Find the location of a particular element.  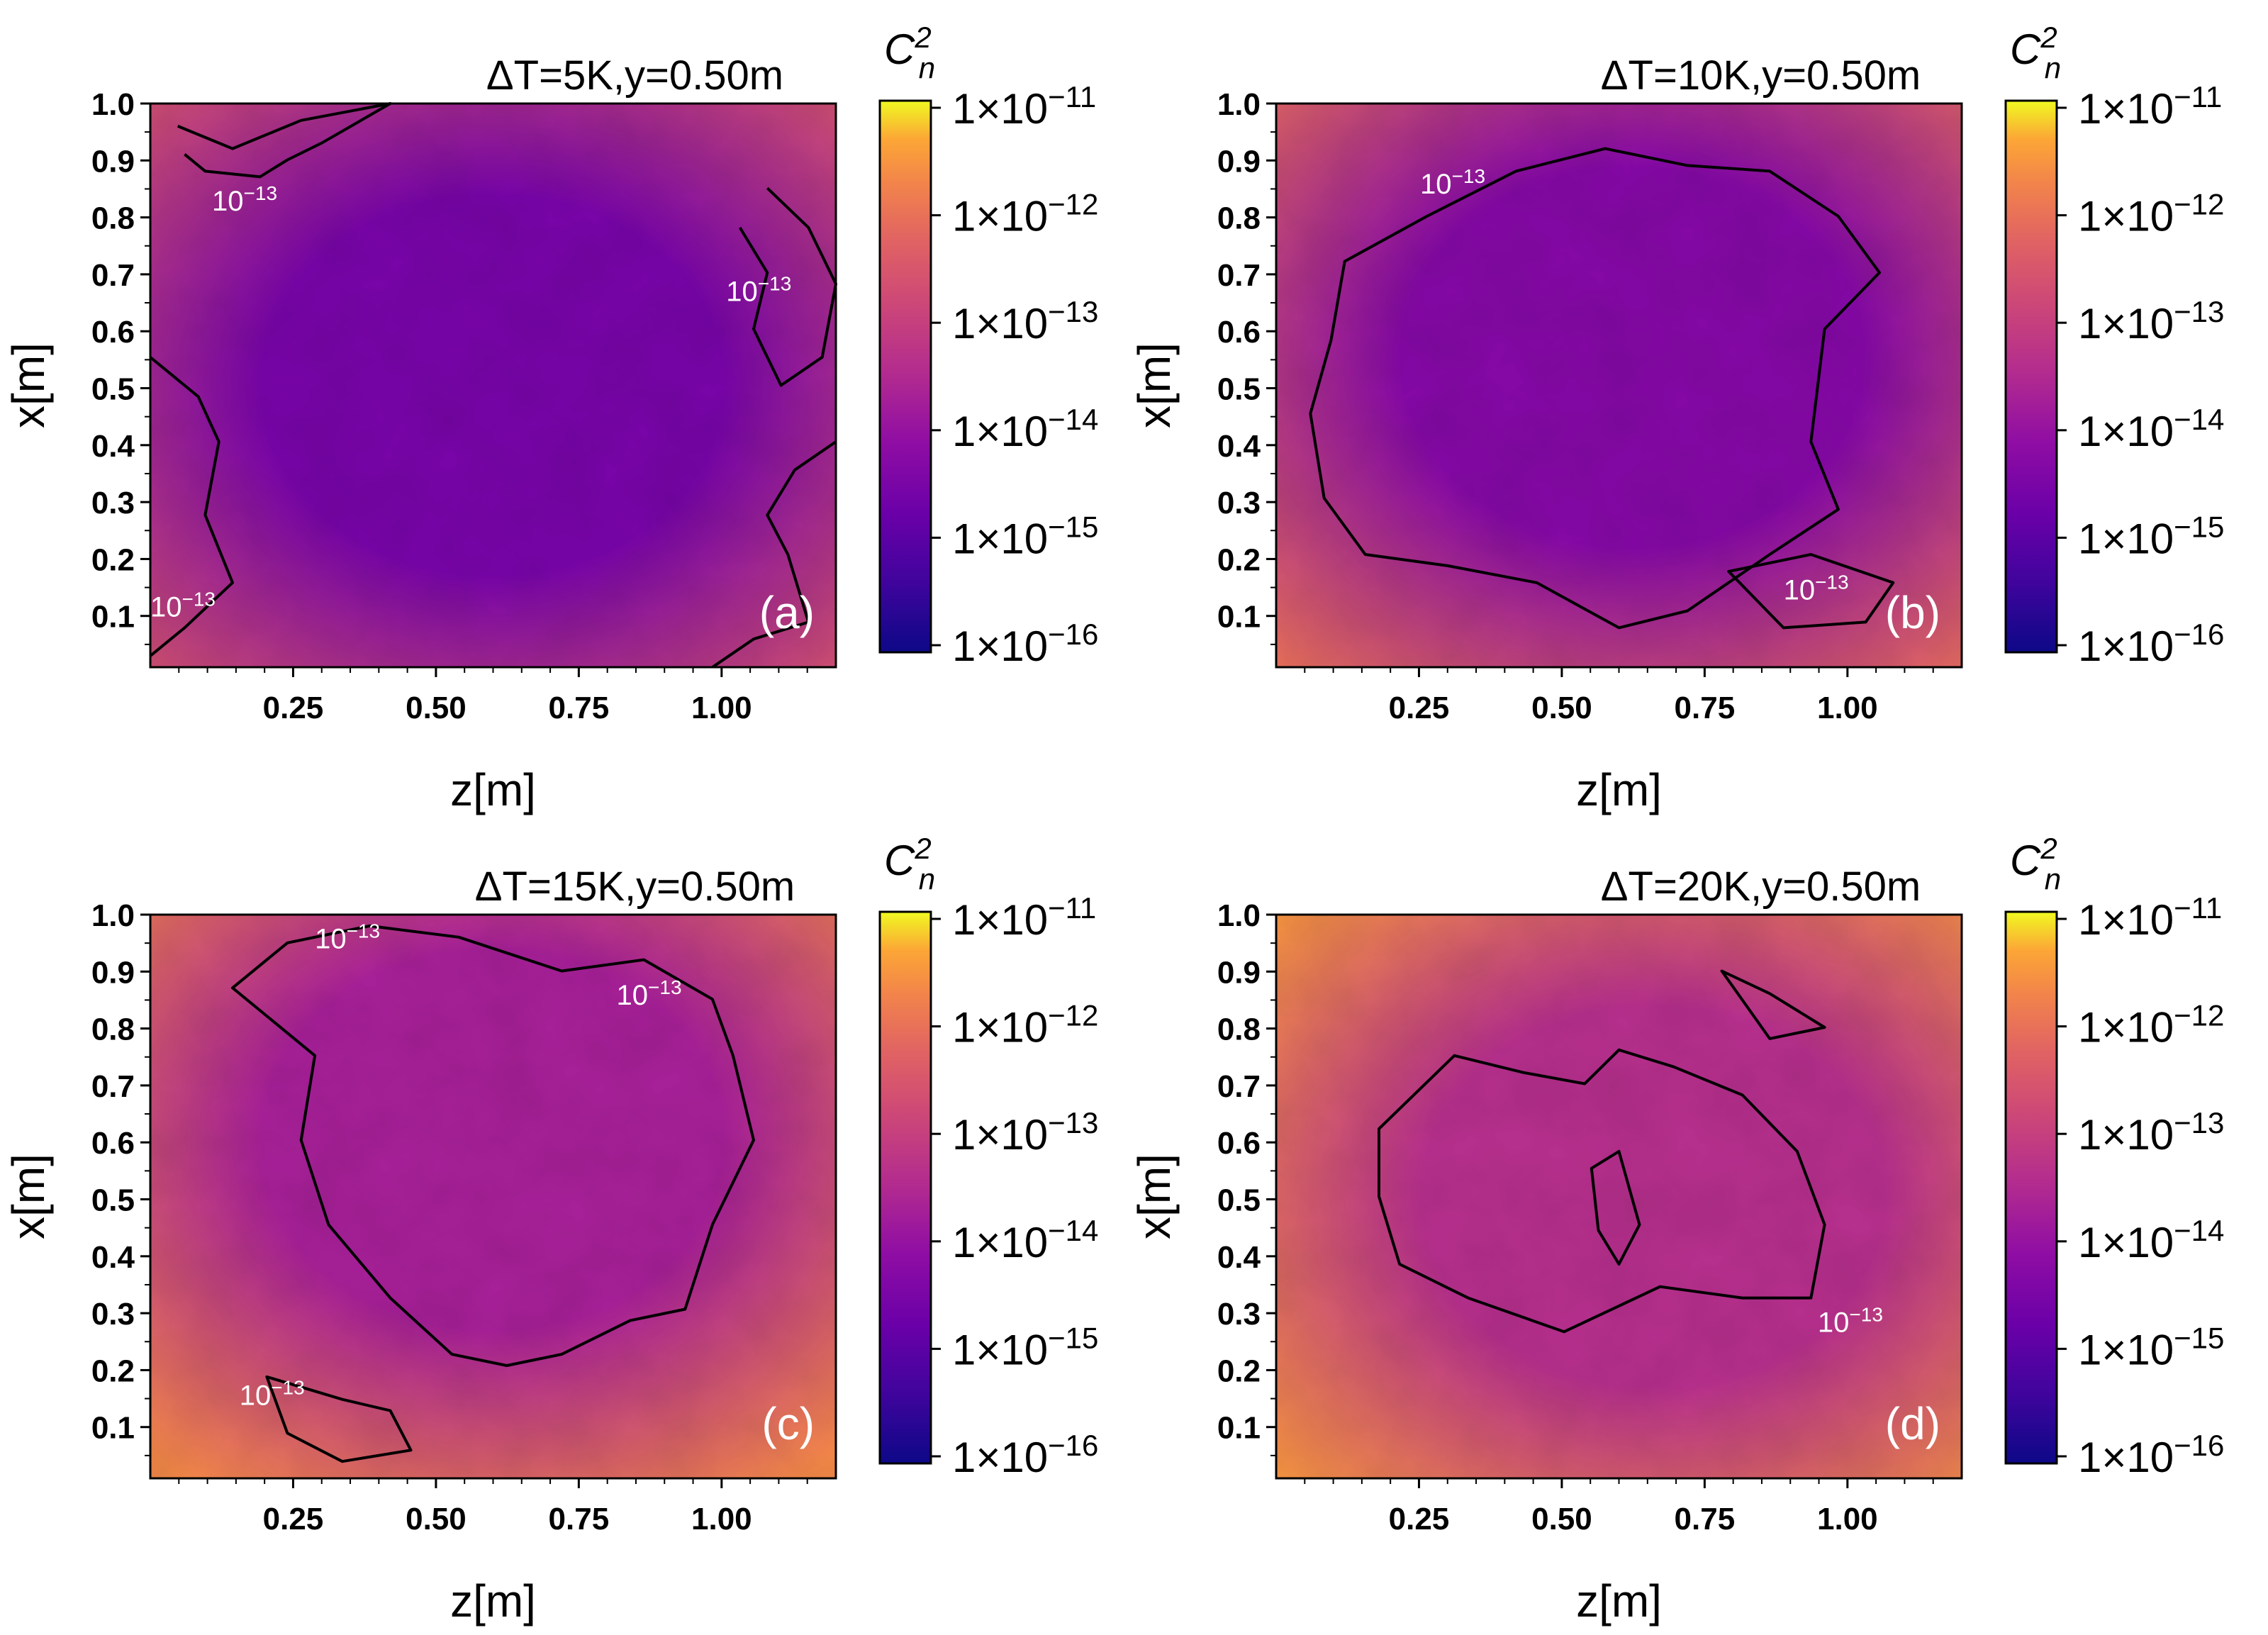

panel-label: (a) is located at coordinates (787, 612).